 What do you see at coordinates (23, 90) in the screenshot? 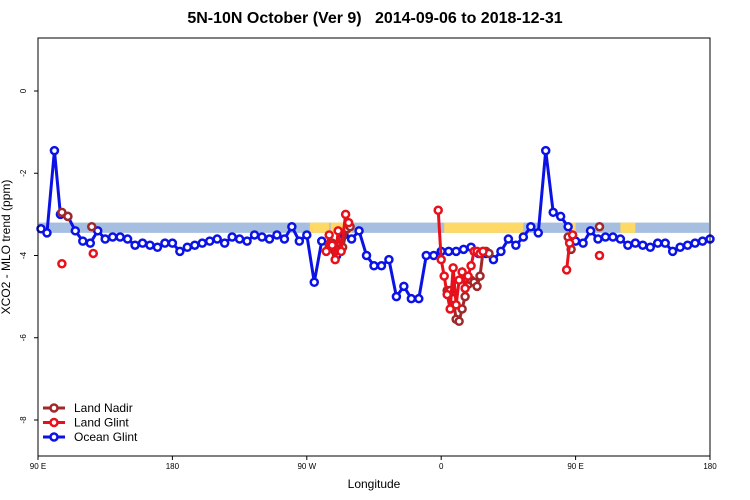
I see `y-tick-label: 0` at bounding box center [23, 90].